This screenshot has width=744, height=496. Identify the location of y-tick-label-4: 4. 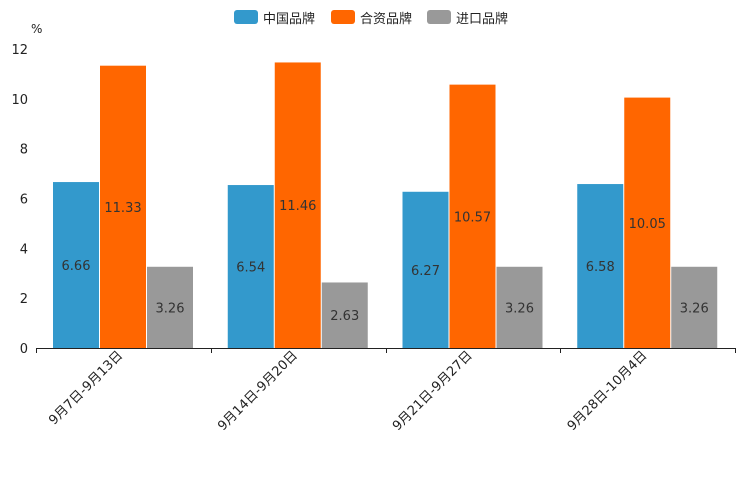
(24, 249).